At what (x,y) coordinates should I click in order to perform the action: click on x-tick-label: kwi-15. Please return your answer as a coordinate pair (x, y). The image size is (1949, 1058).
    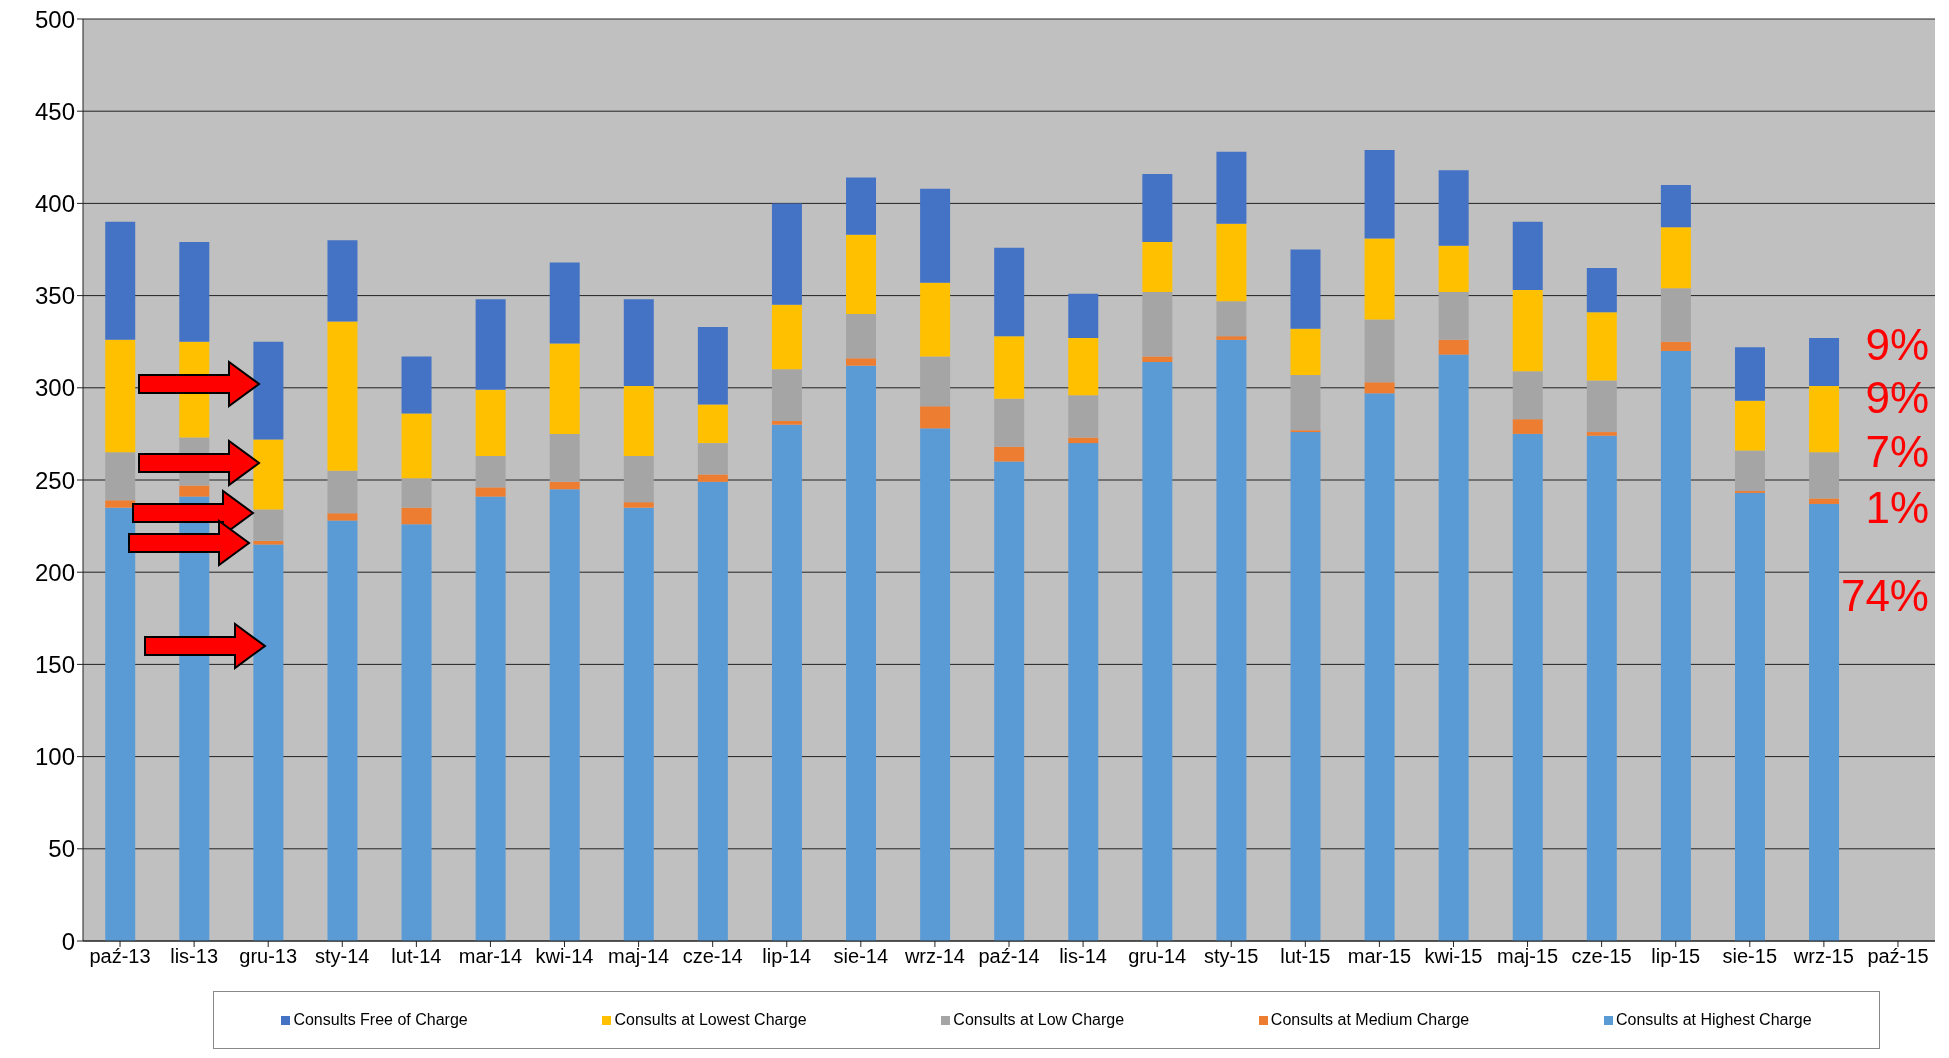
    Looking at the image, I should click on (1453, 956).